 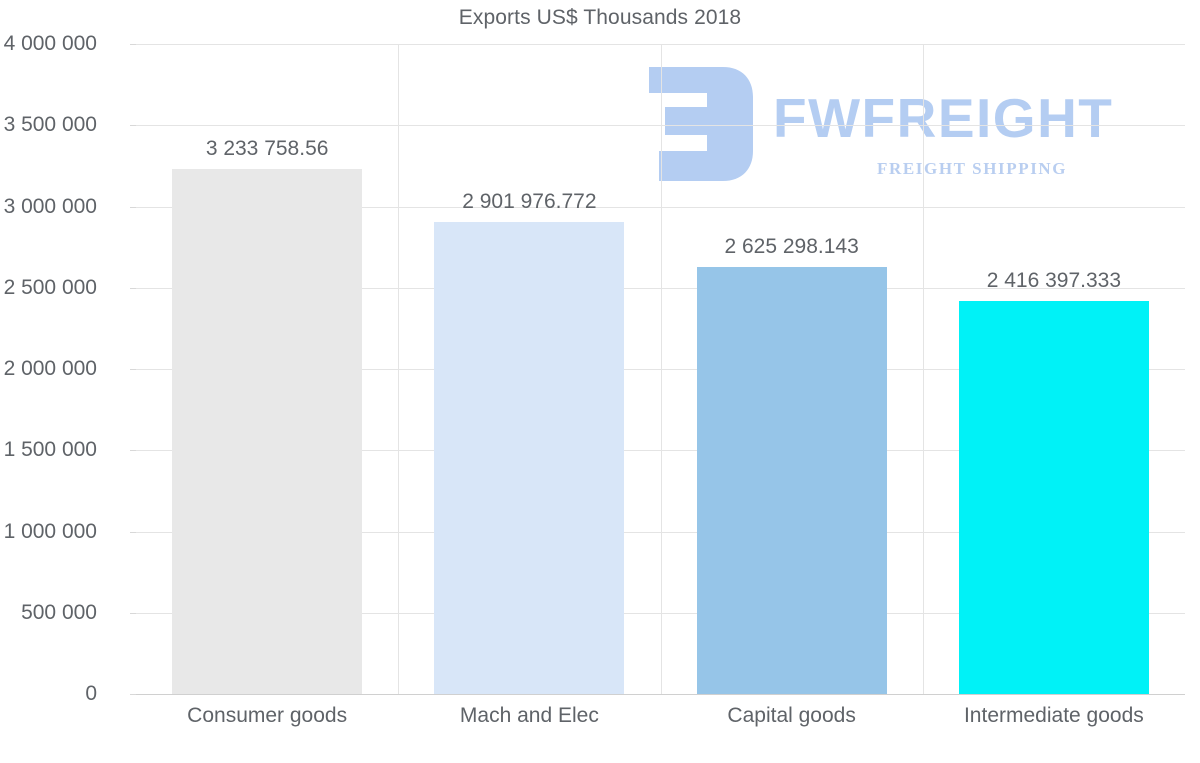 What do you see at coordinates (791, 247) in the screenshot?
I see `bar-value-label: 2 625 298.143` at bounding box center [791, 247].